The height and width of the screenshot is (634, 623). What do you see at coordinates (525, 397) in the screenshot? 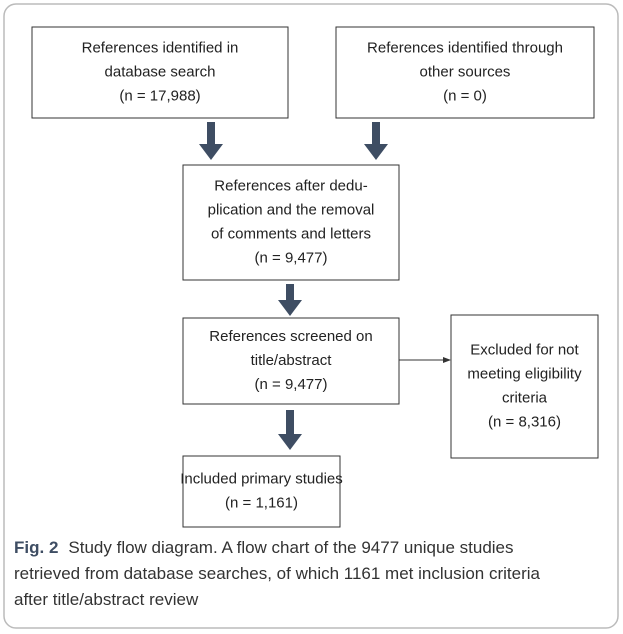
I see `node-label: criteria` at bounding box center [525, 397].